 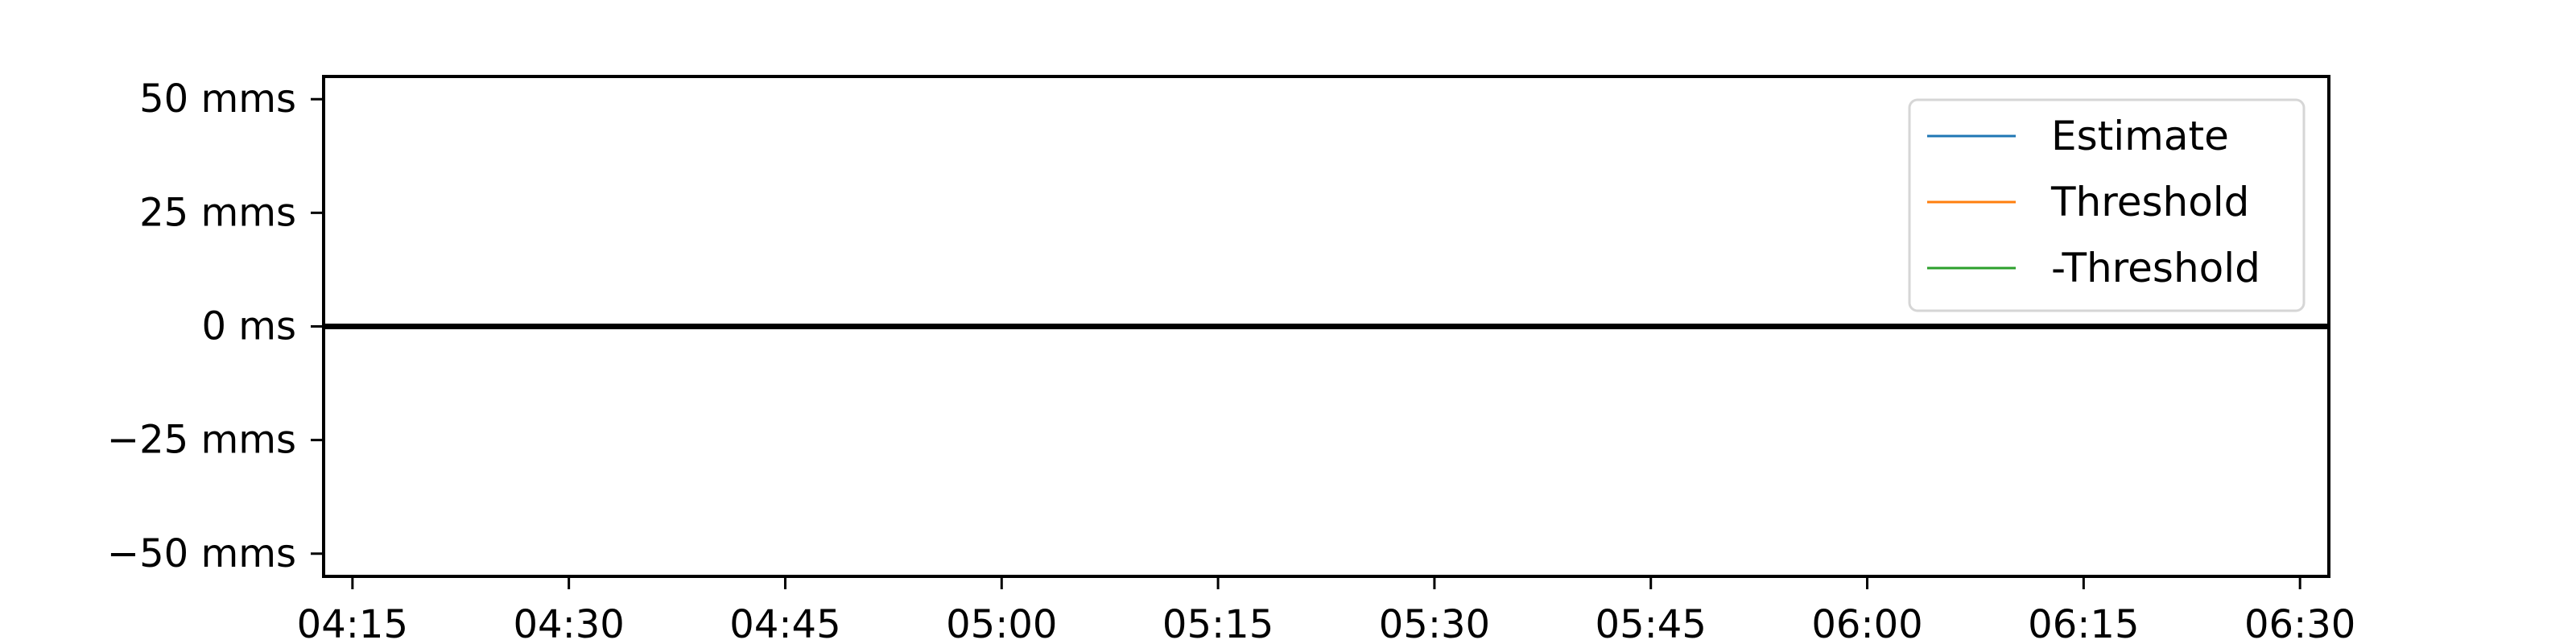 What do you see at coordinates (352, 623) in the screenshot?
I see `x-tick-label: 04:15` at bounding box center [352, 623].